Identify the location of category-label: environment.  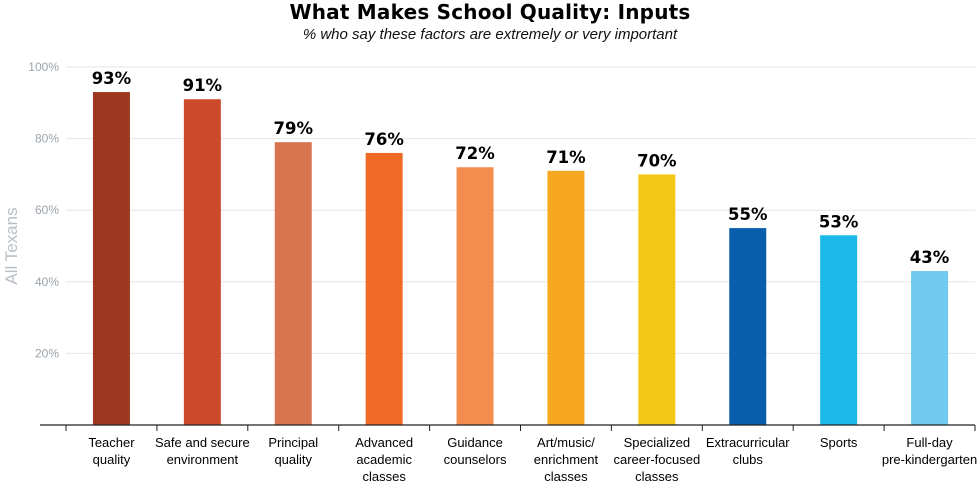
(203, 459).